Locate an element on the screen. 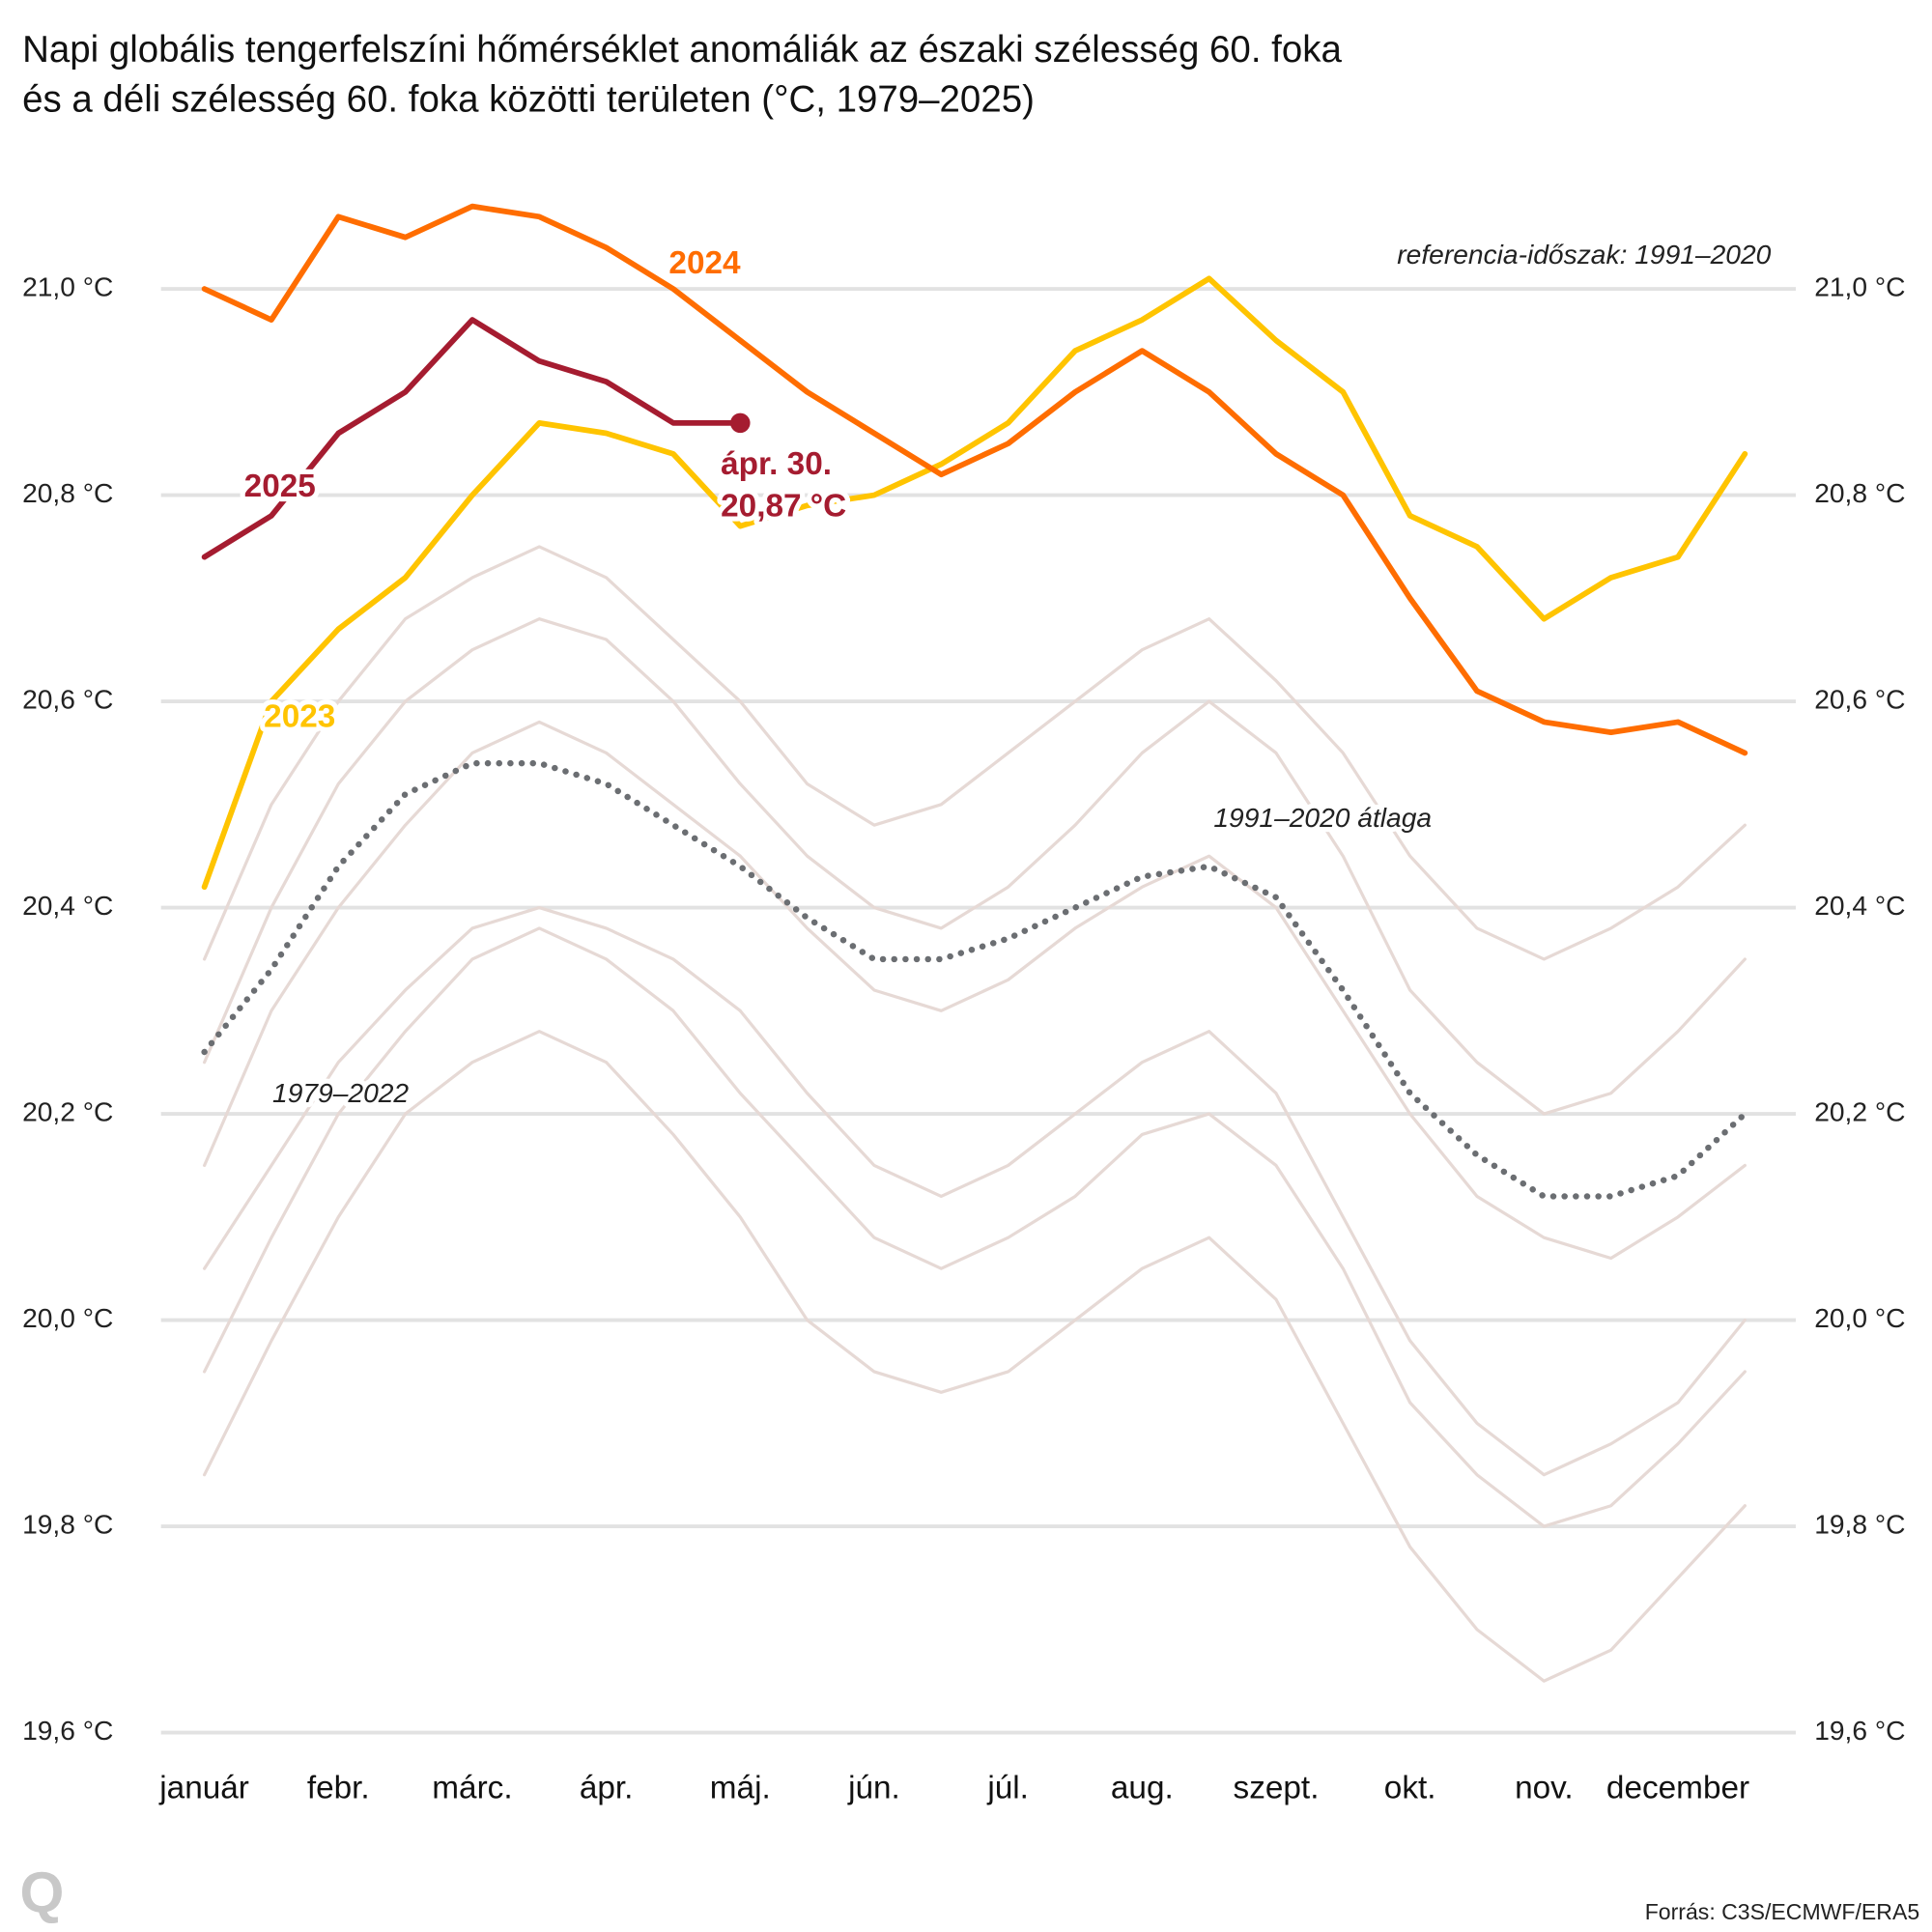  x-tick-label: nov. is located at coordinates (1544, 1787).